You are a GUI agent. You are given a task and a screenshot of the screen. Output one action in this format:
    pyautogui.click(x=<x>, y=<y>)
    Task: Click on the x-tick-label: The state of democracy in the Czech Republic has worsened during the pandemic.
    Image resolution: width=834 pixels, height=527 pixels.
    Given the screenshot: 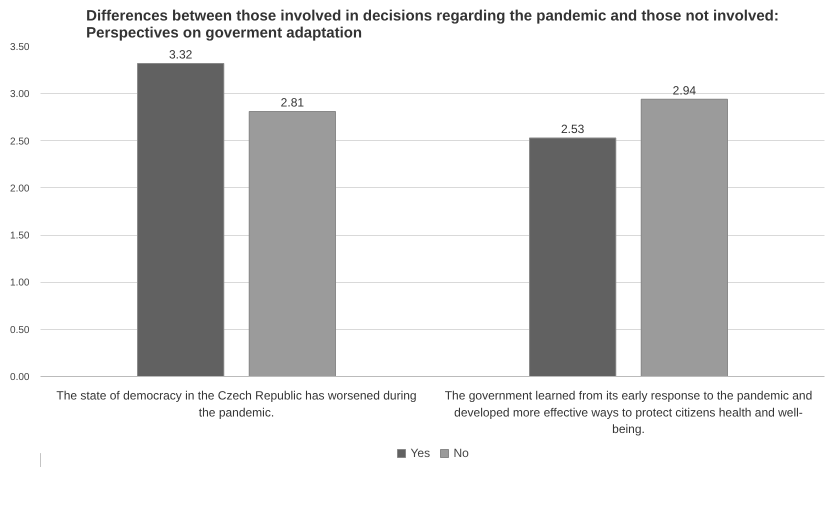 What is the action you would take?
    pyautogui.click(x=236, y=404)
    